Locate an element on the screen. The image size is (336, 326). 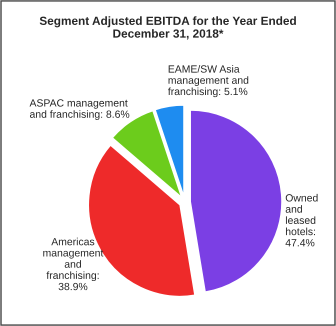
slice-label: EAME/SW Asia management and franchising: 5.1% is located at coordinates (208, 81).